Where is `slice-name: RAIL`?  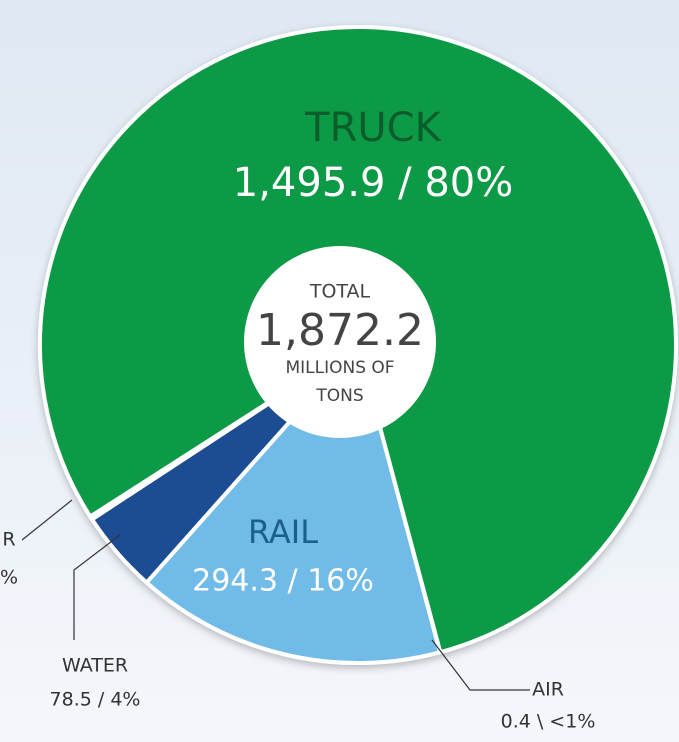
slice-name: RAIL is located at coordinates (283, 532).